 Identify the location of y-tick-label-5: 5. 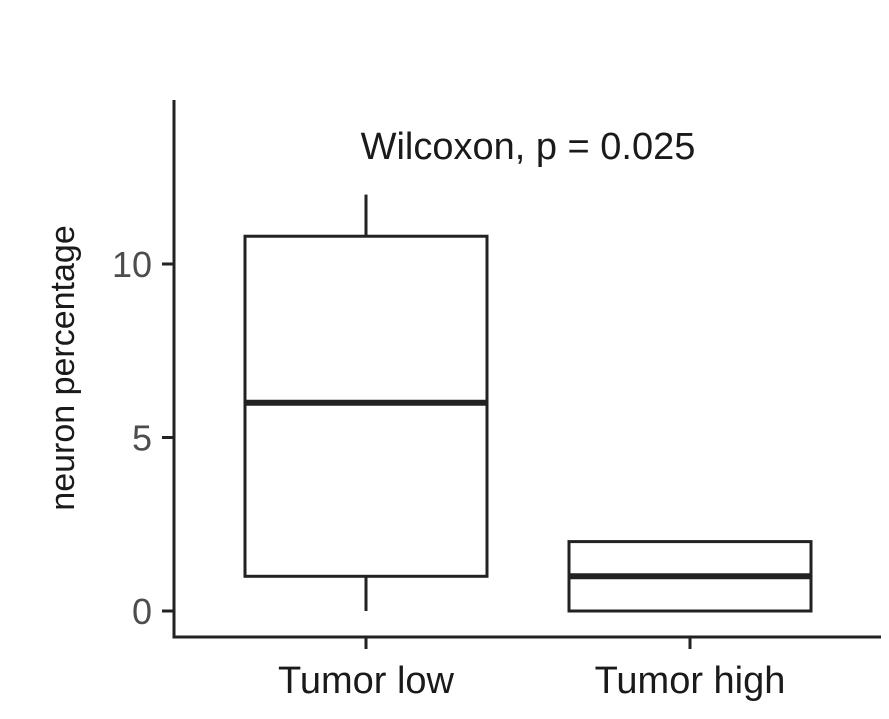
(142, 438).